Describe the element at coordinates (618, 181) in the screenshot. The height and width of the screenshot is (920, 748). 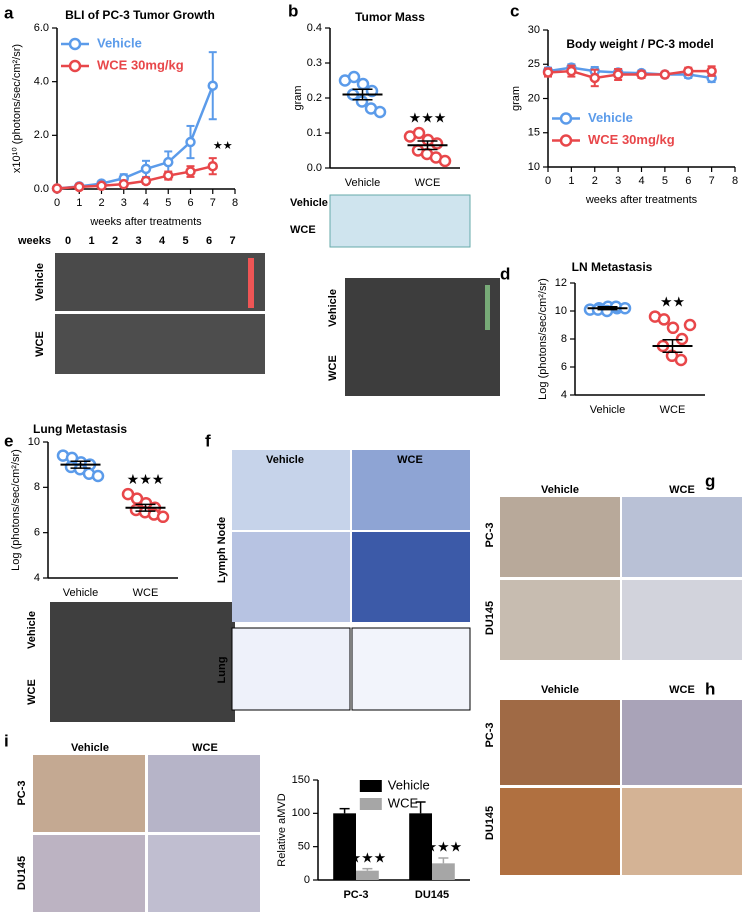
I see `x-tick-label: 3` at that location.